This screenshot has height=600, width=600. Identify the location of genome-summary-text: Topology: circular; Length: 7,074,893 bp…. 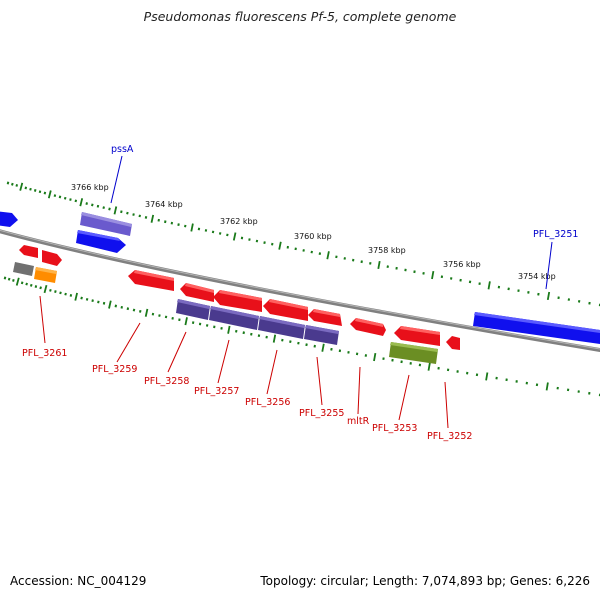
(425, 581).